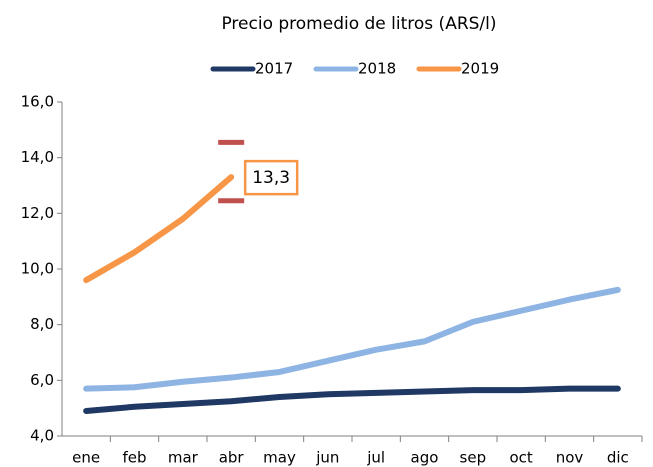 The height and width of the screenshot is (467, 653). I want to click on x-tick-label: jun, so click(327, 458).